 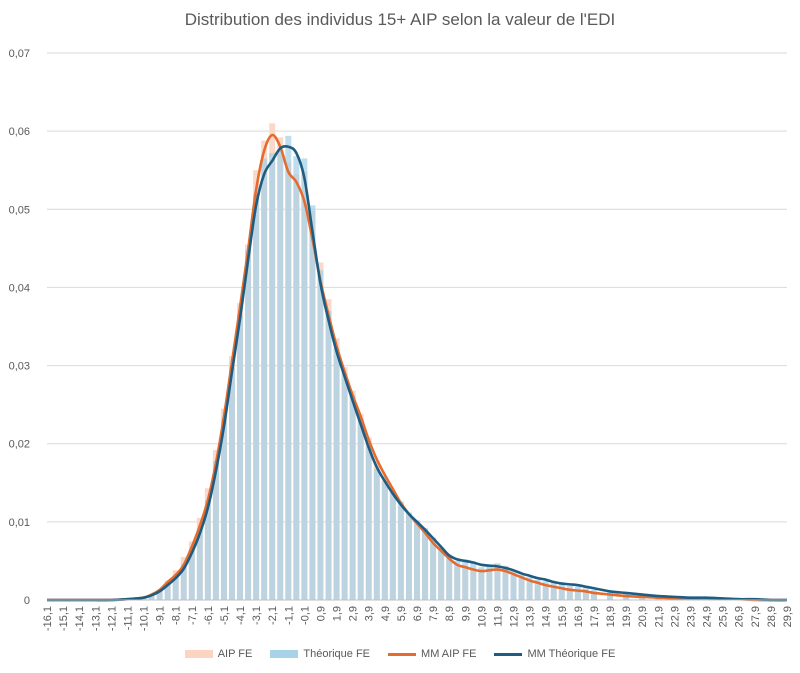 What do you see at coordinates (198, 654) in the screenshot?
I see `legend-swatch-aip-fe` at bounding box center [198, 654].